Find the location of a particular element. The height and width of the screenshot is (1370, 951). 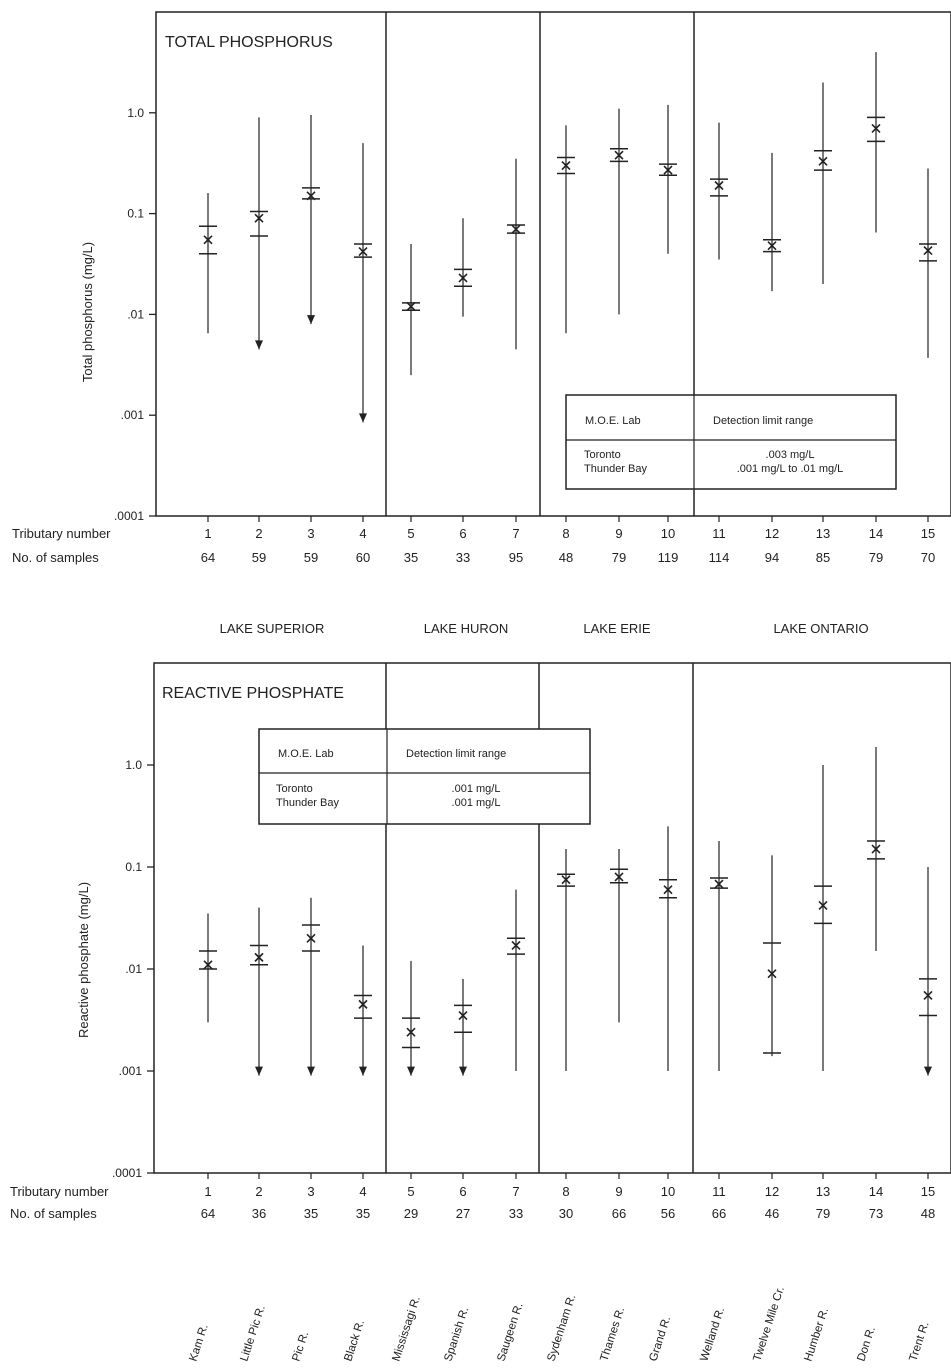

tributary-number: 9 is located at coordinates (618, 533).